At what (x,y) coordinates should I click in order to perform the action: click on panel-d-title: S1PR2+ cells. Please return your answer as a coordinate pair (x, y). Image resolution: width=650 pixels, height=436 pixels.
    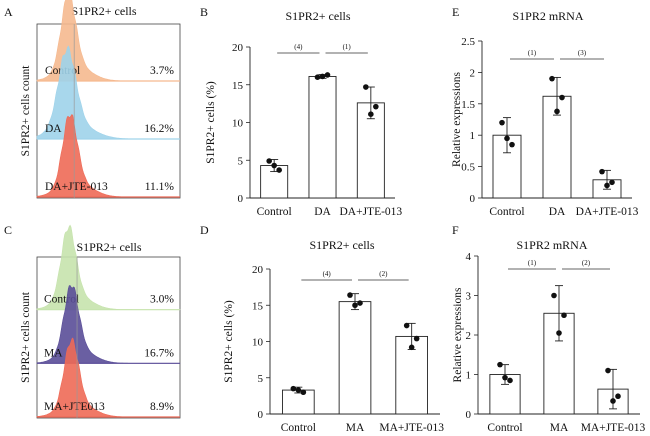
    Looking at the image, I should click on (341, 245).